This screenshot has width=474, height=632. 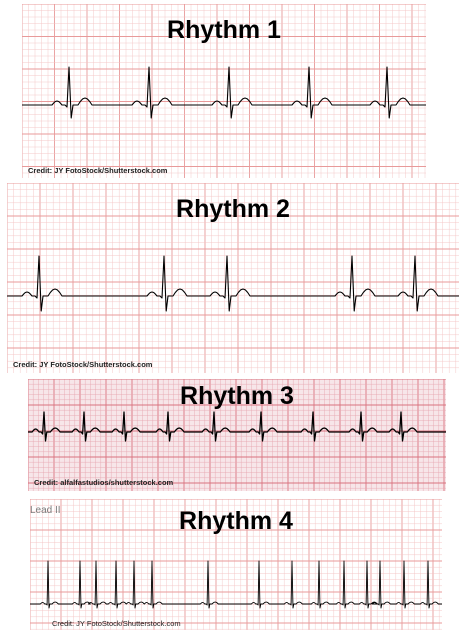 What do you see at coordinates (98, 170) in the screenshot?
I see `rhythm-1-credit: Credit: JY FotoStock/Shutterstock.com` at bounding box center [98, 170].